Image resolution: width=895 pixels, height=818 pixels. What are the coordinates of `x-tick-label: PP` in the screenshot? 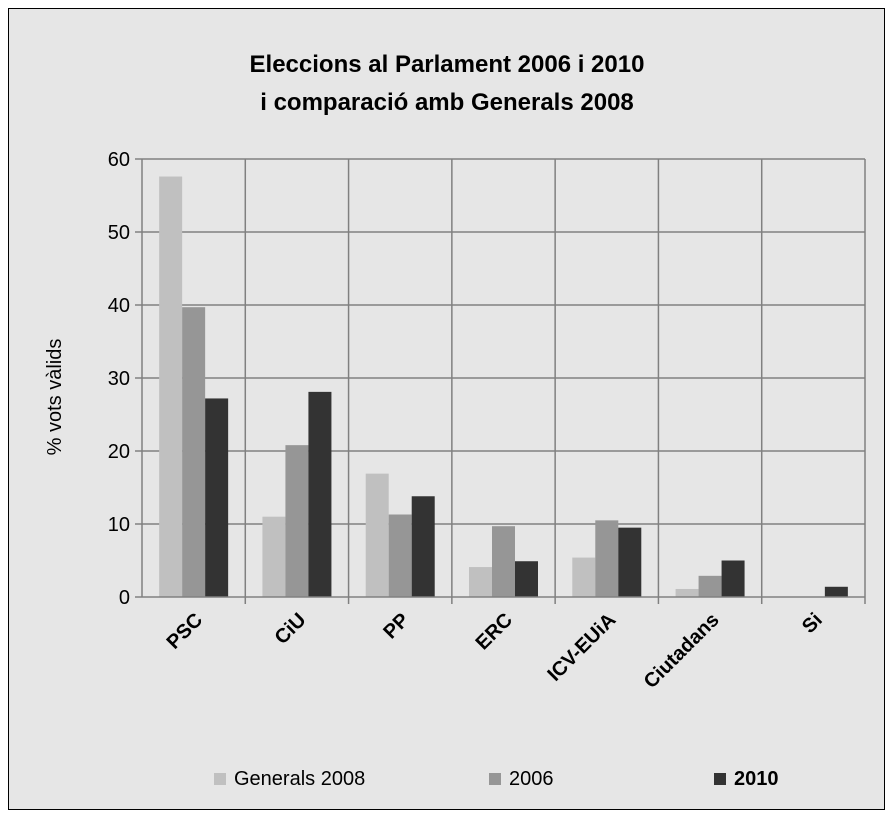 It's located at (396, 626).